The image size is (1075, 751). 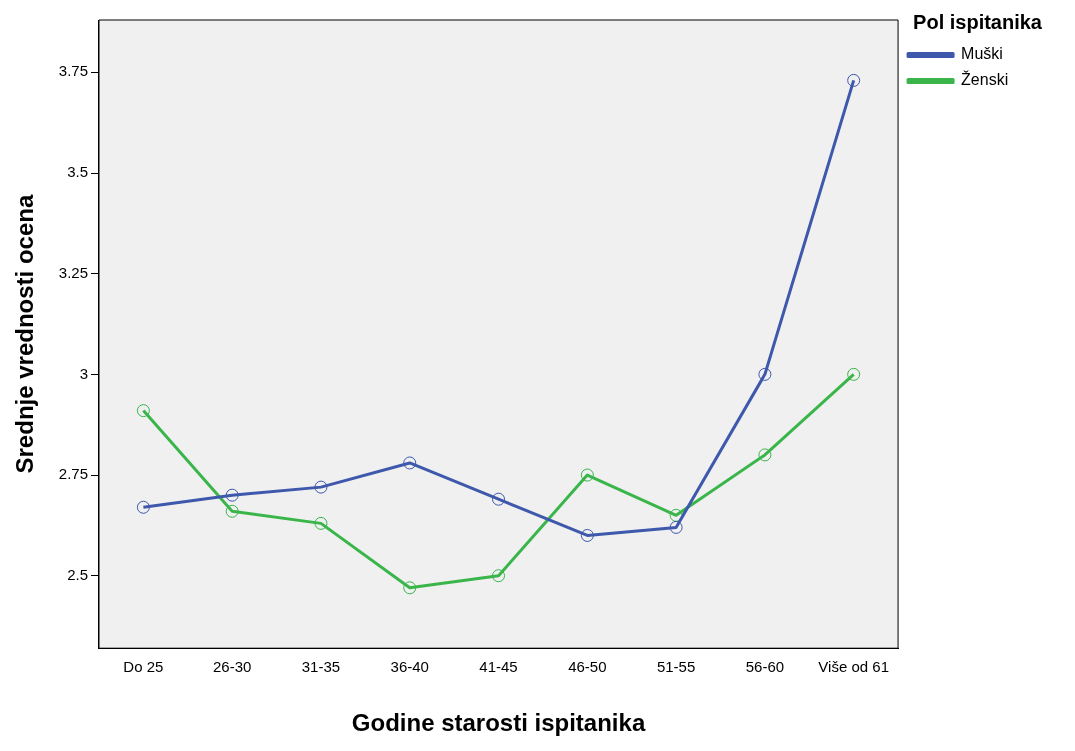 I want to click on legend-label: Ženski, so click(x=985, y=79).